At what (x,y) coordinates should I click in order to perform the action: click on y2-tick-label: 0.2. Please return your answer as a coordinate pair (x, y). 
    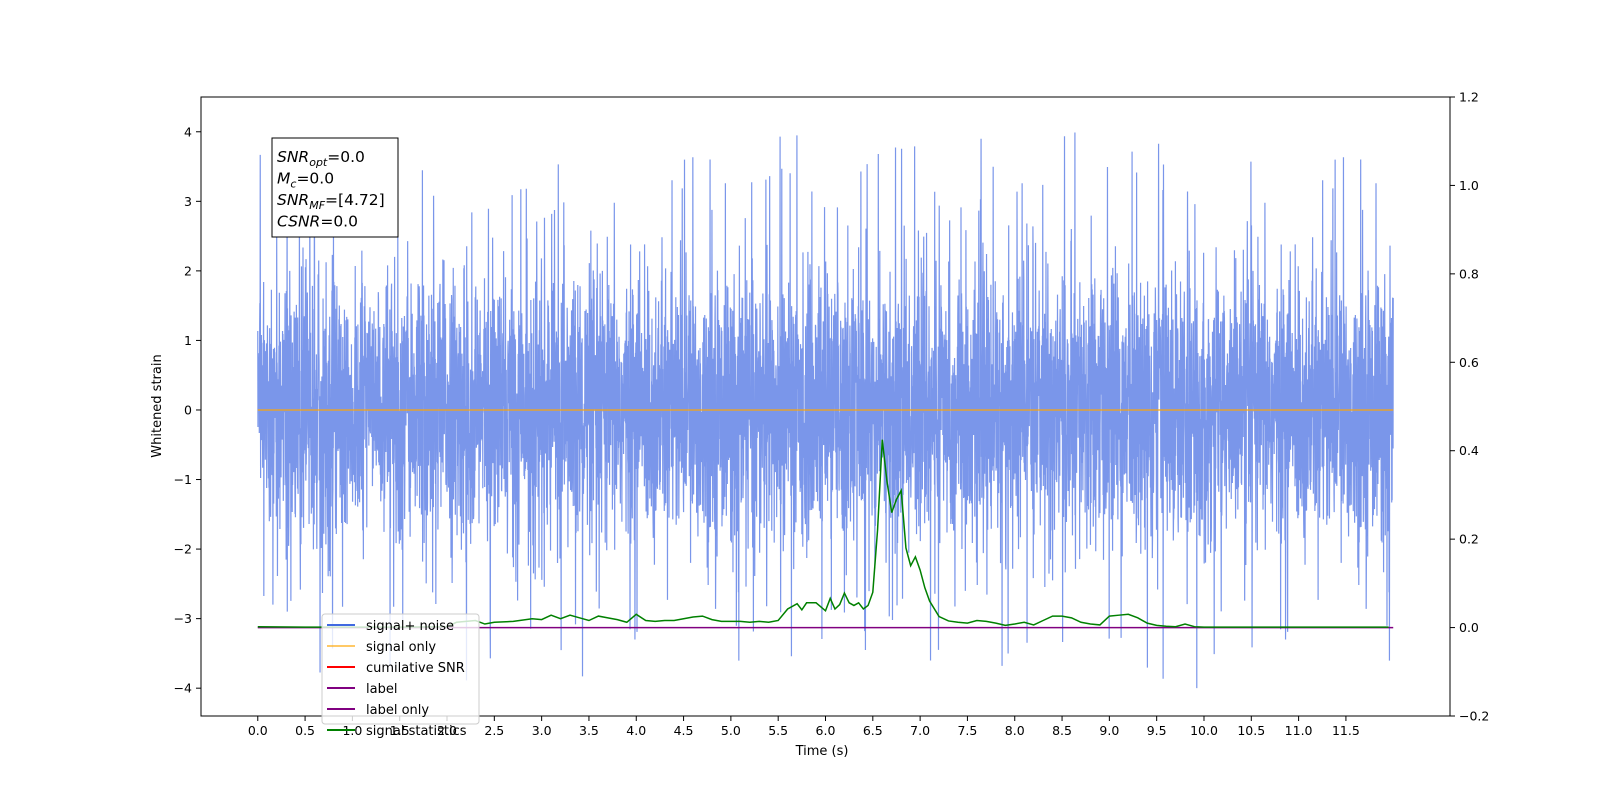
    Looking at the image, I should click on (1469, 539).